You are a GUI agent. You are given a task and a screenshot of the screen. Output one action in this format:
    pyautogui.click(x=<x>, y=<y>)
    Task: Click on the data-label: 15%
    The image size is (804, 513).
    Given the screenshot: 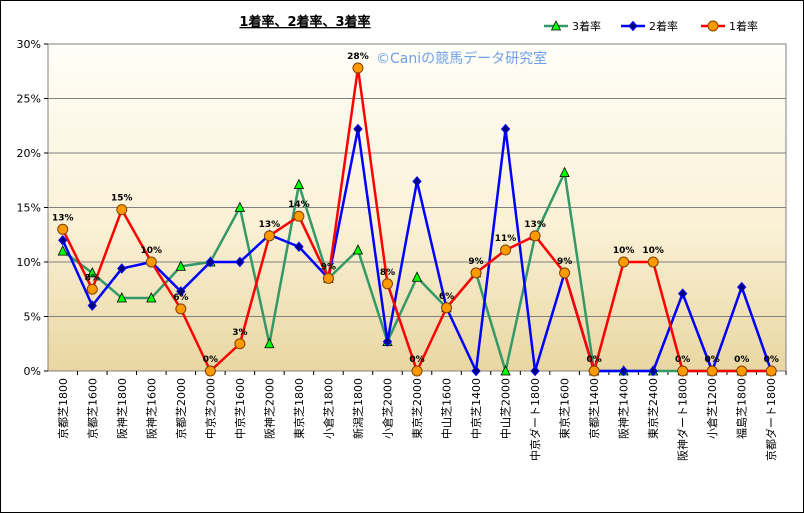 What is the action you would take?
    pyautogui.click(x=122, y=199)
    